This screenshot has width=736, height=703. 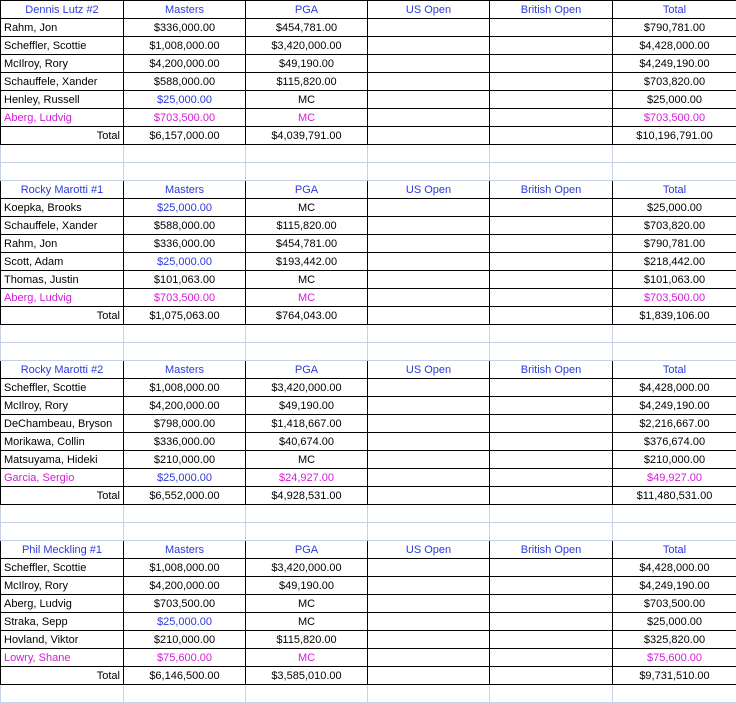 I want to click on column-header-pga: PGA, so click(x=307, y=10).